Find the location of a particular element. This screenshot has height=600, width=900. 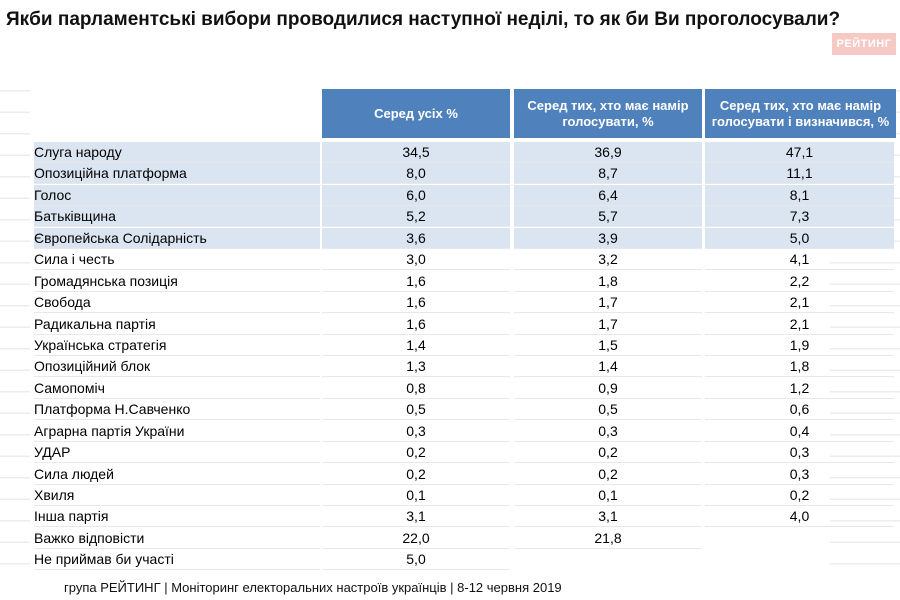

party-name: Радикальна партія is located at coordinates (177, 324).